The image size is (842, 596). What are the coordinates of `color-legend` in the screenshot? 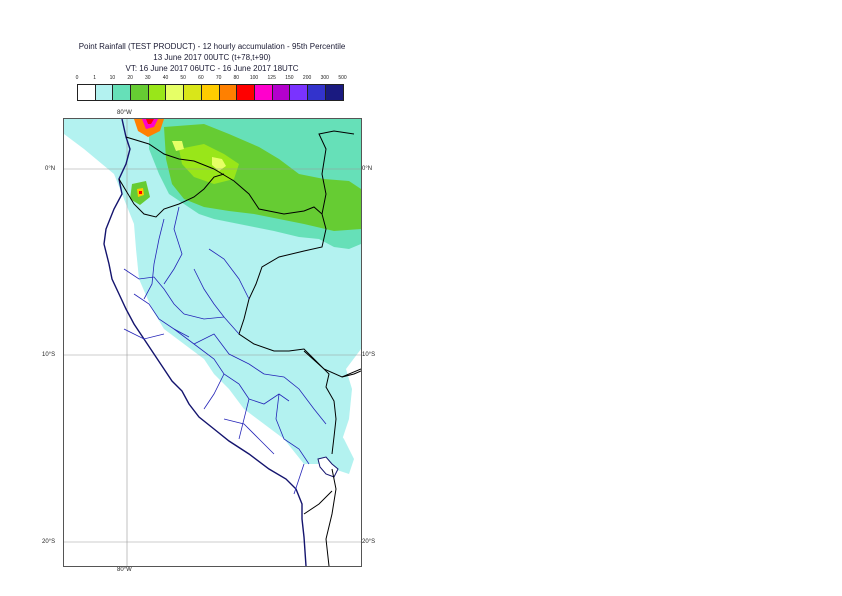 It's located at (211, 92).